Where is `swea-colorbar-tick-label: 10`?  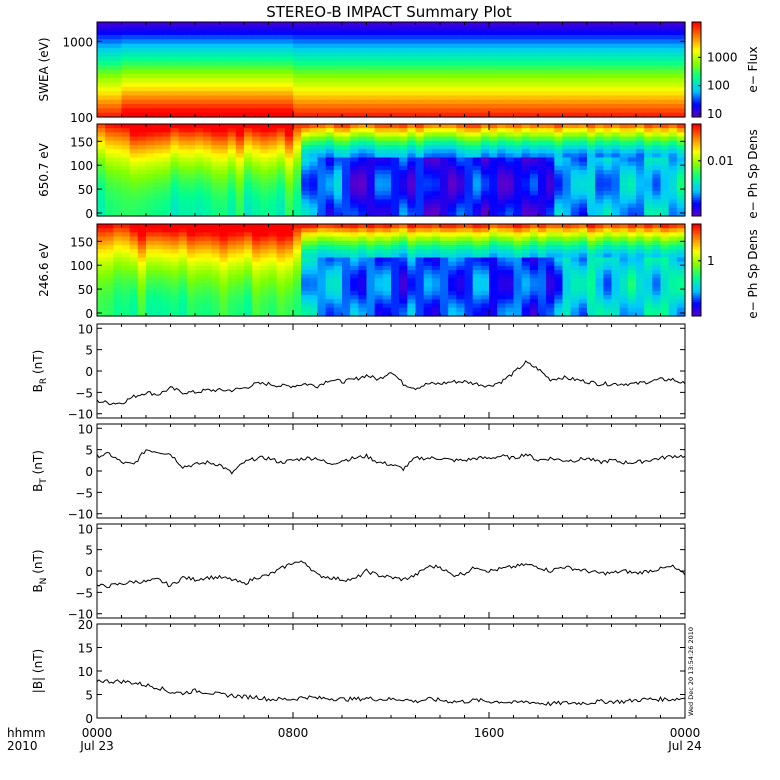 swea-colorbar-tick-label: 10 is located at coordinates (714, 114).